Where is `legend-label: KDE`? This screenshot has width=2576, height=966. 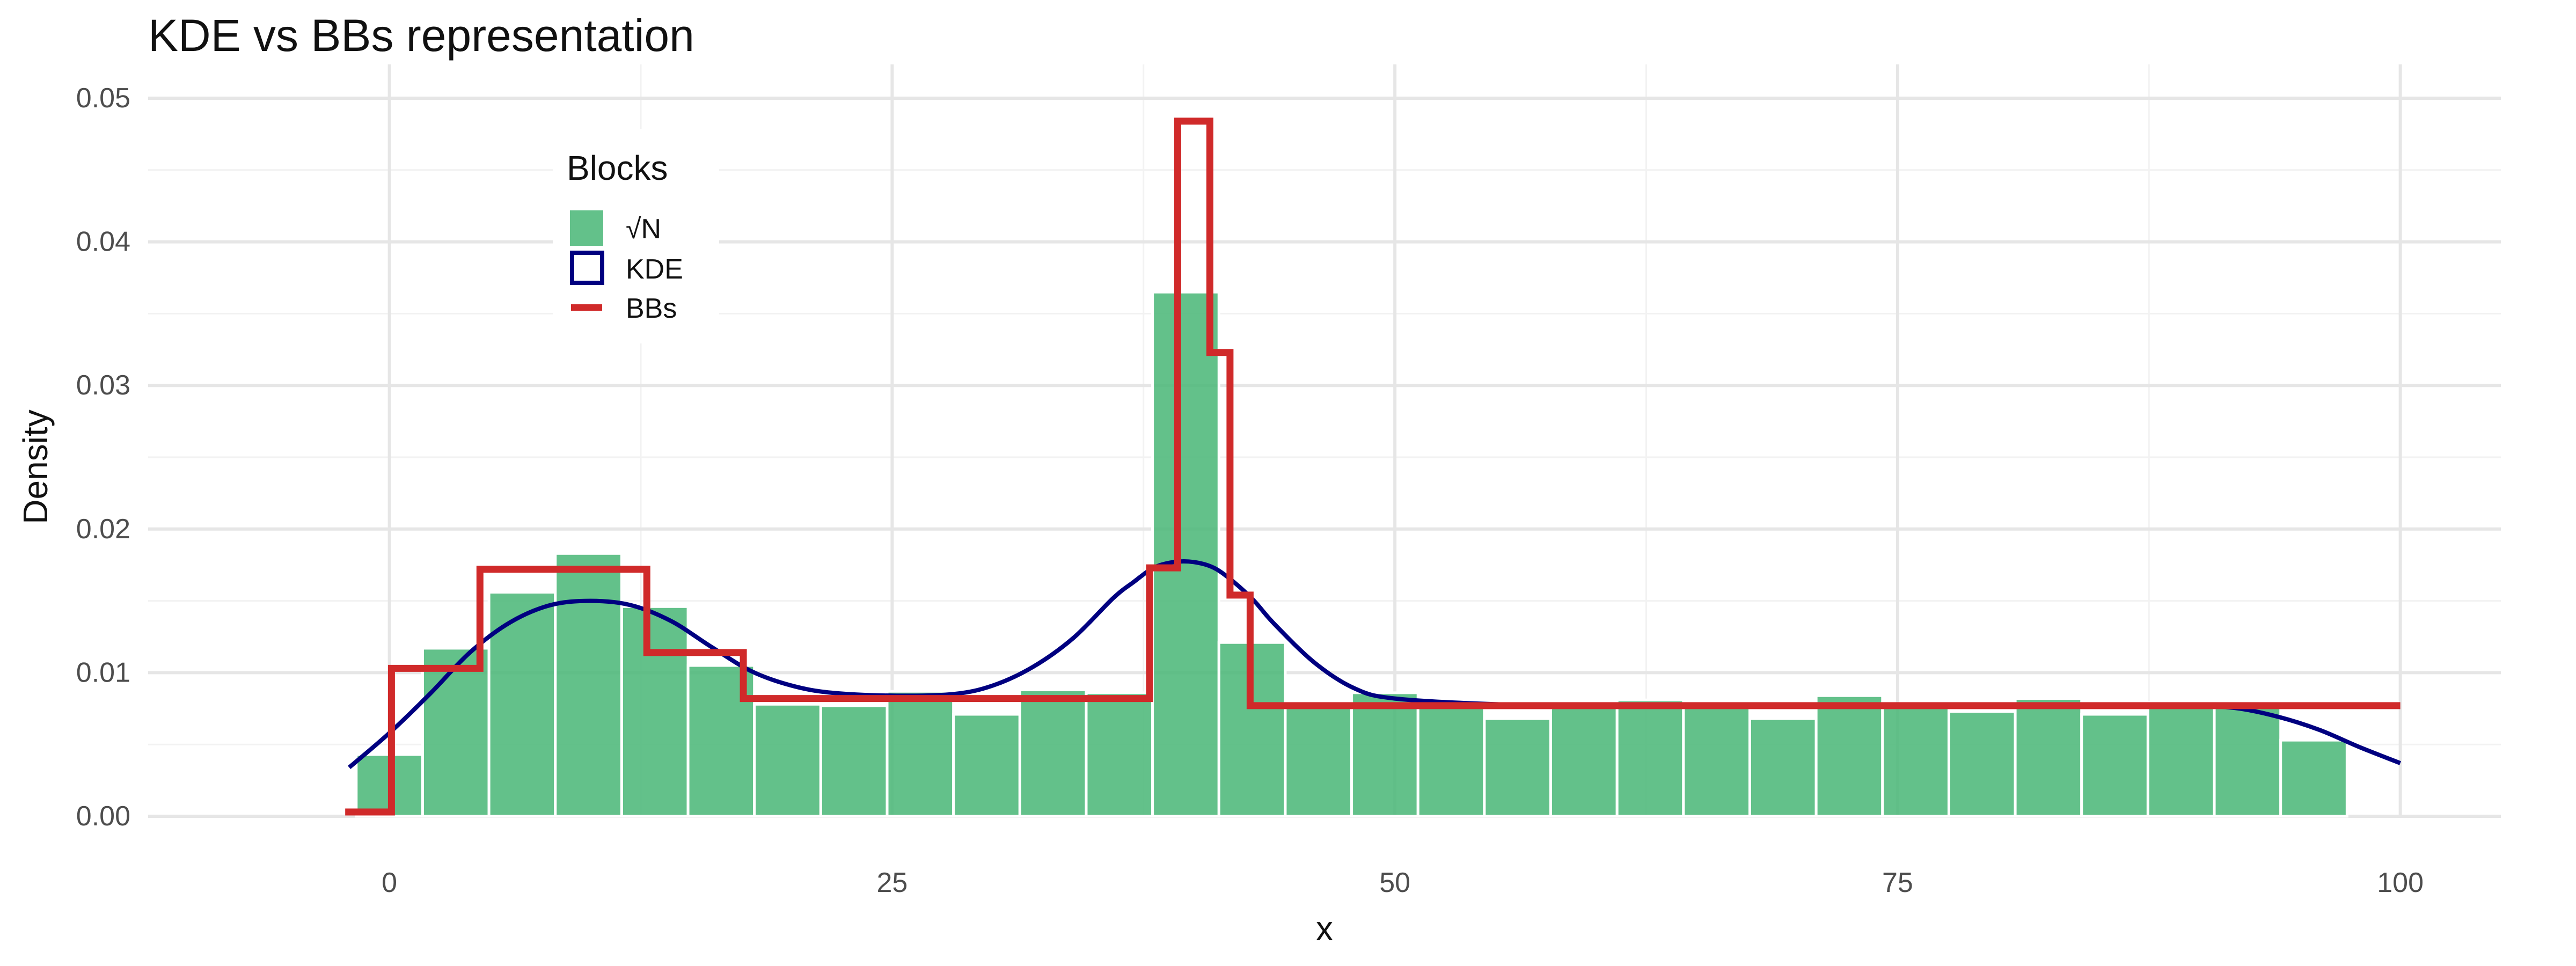
legend-label: KDE is located at coordinates (654, 269).